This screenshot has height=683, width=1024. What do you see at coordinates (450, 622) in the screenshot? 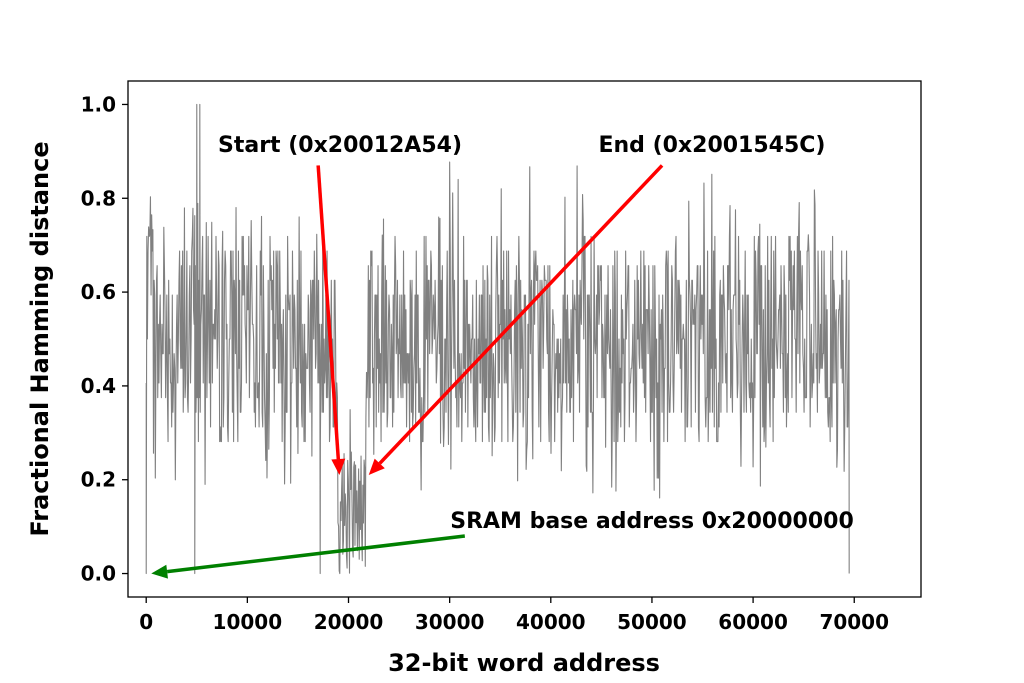
I see `x-tick-label: 30000` at bounding box center [450, 622].